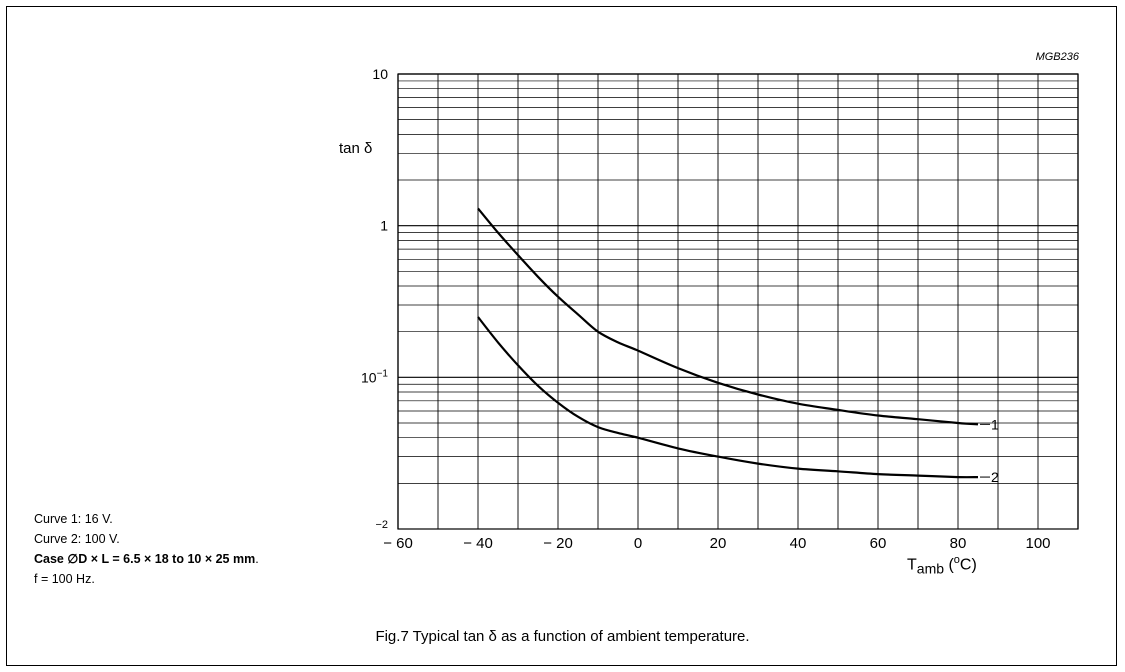 Image resolution: width=1125 pixels, height=672 pixels. I want to click on x-tick-label: − 40, so click(478, 543).